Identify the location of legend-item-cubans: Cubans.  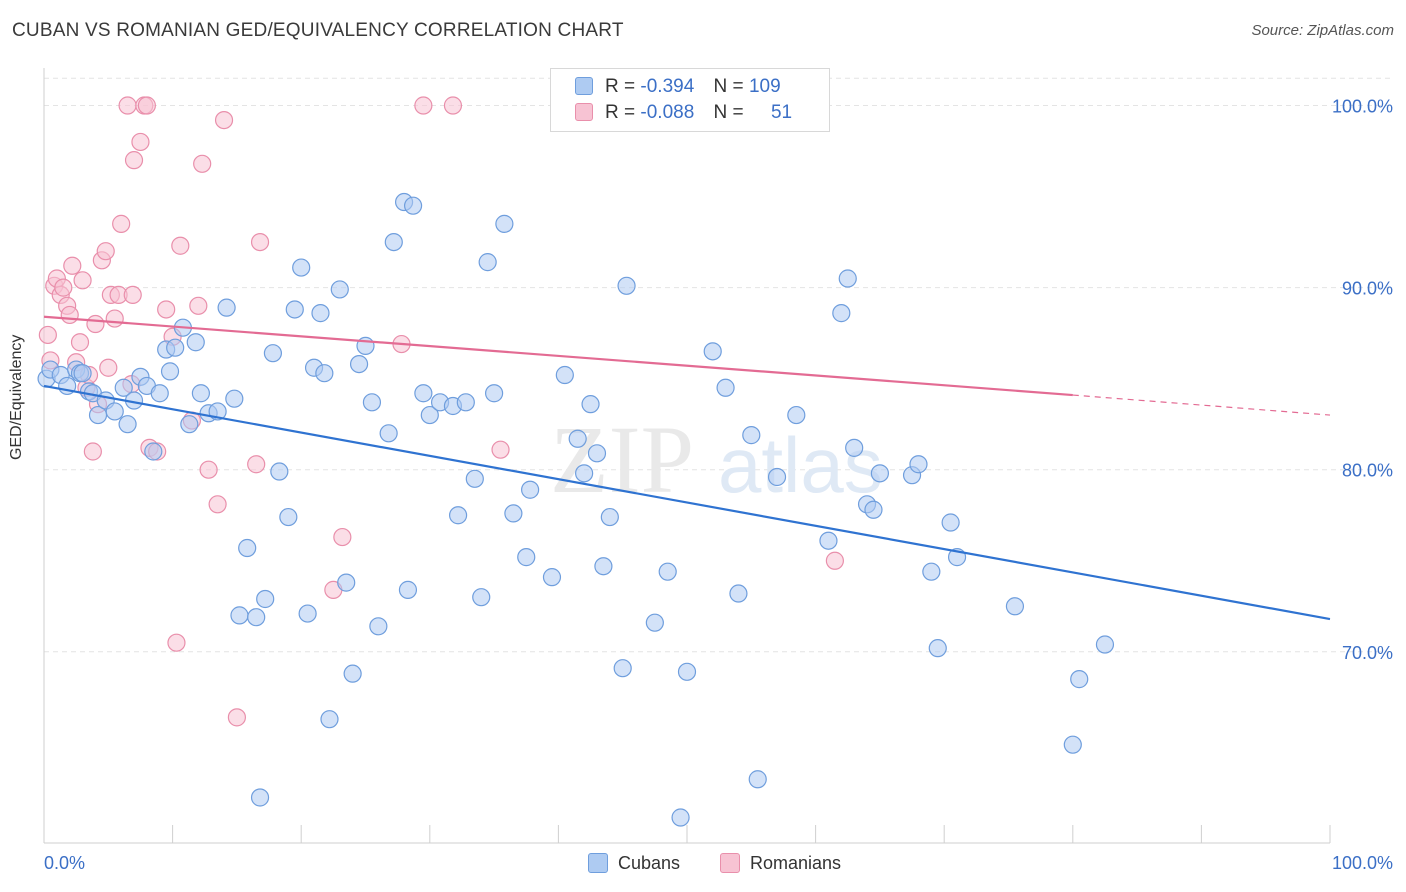
(634, 863).